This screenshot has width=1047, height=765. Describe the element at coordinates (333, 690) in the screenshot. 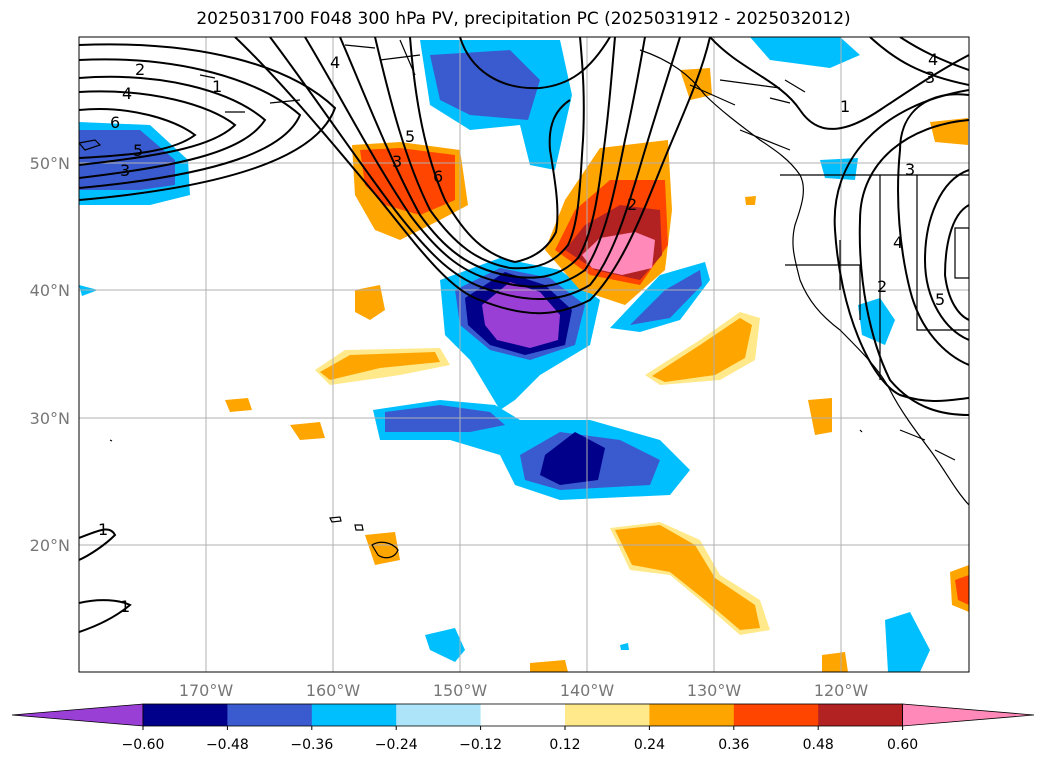

I see `lon-label-160w: 160°W` at that location.